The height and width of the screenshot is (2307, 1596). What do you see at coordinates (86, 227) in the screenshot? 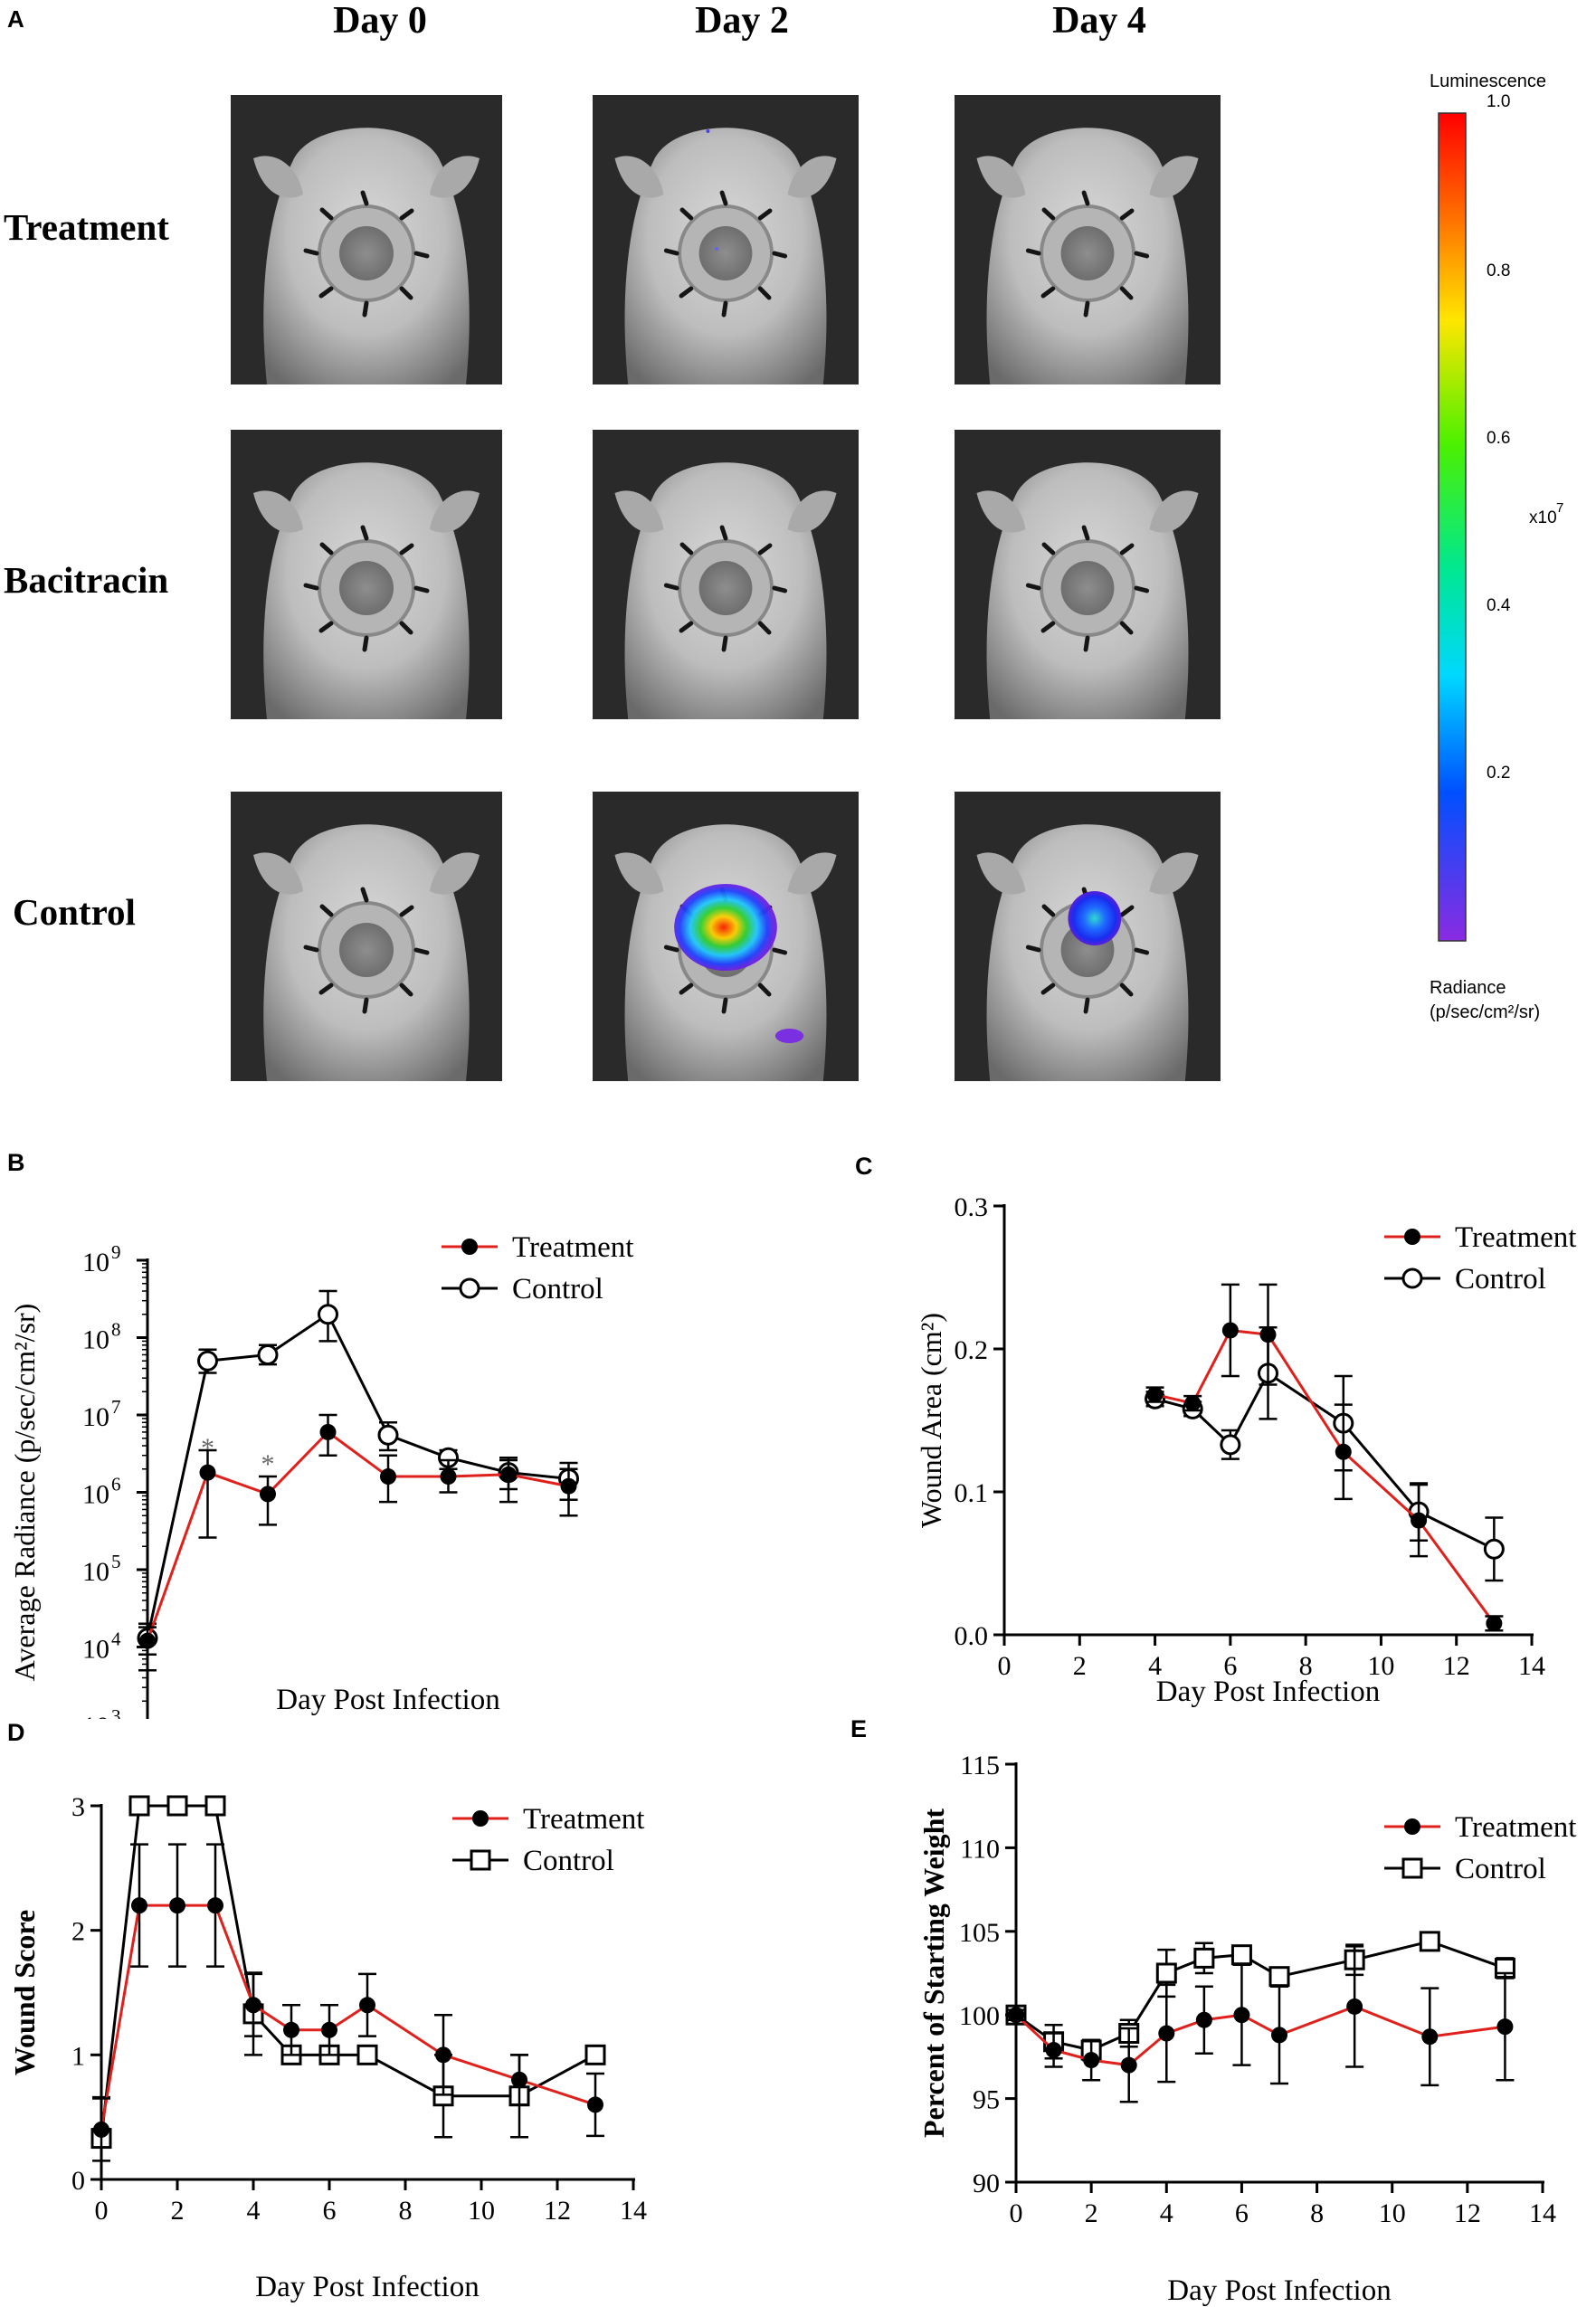
I see `row-label: Treatment` at bounding box center [86, 227].